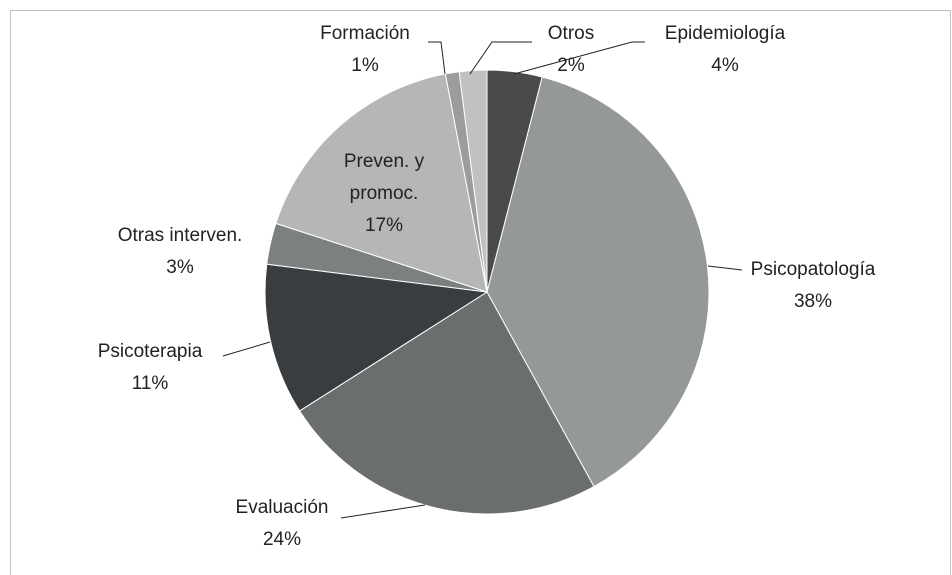  Describe the element at coordinates (180, 267) in the screenshot. I see `value-label: 3%` at that location.